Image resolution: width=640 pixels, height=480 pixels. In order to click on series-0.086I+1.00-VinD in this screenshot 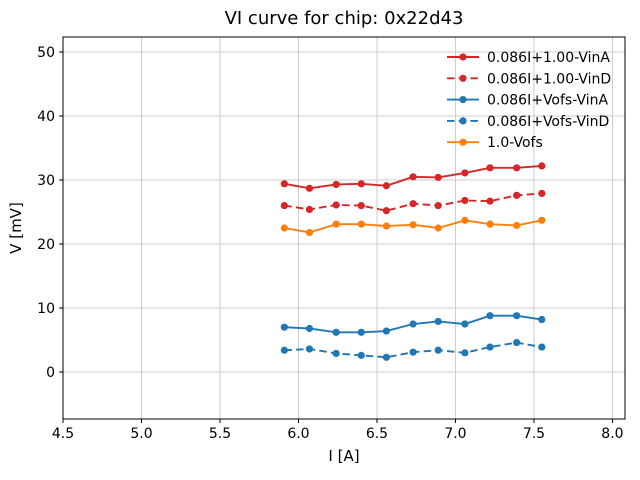, I will do `click(413, 202)`.